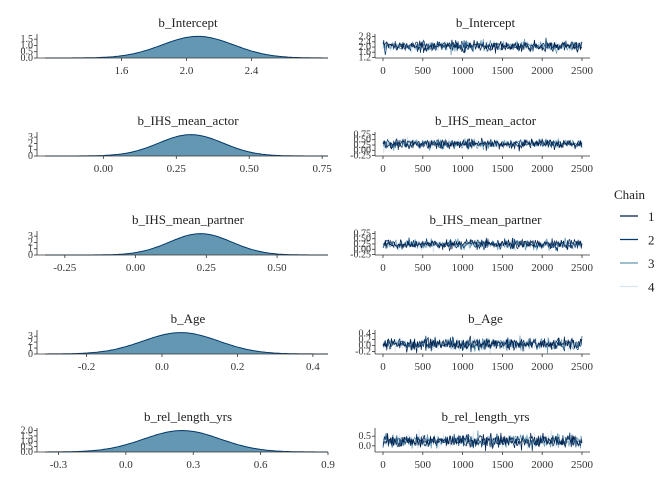 This screenshot has height=480, width=672. Describe the element at coordinates (365, 57) in the screenshot. I see `trace-y-tick-label: 1.2` at that location.